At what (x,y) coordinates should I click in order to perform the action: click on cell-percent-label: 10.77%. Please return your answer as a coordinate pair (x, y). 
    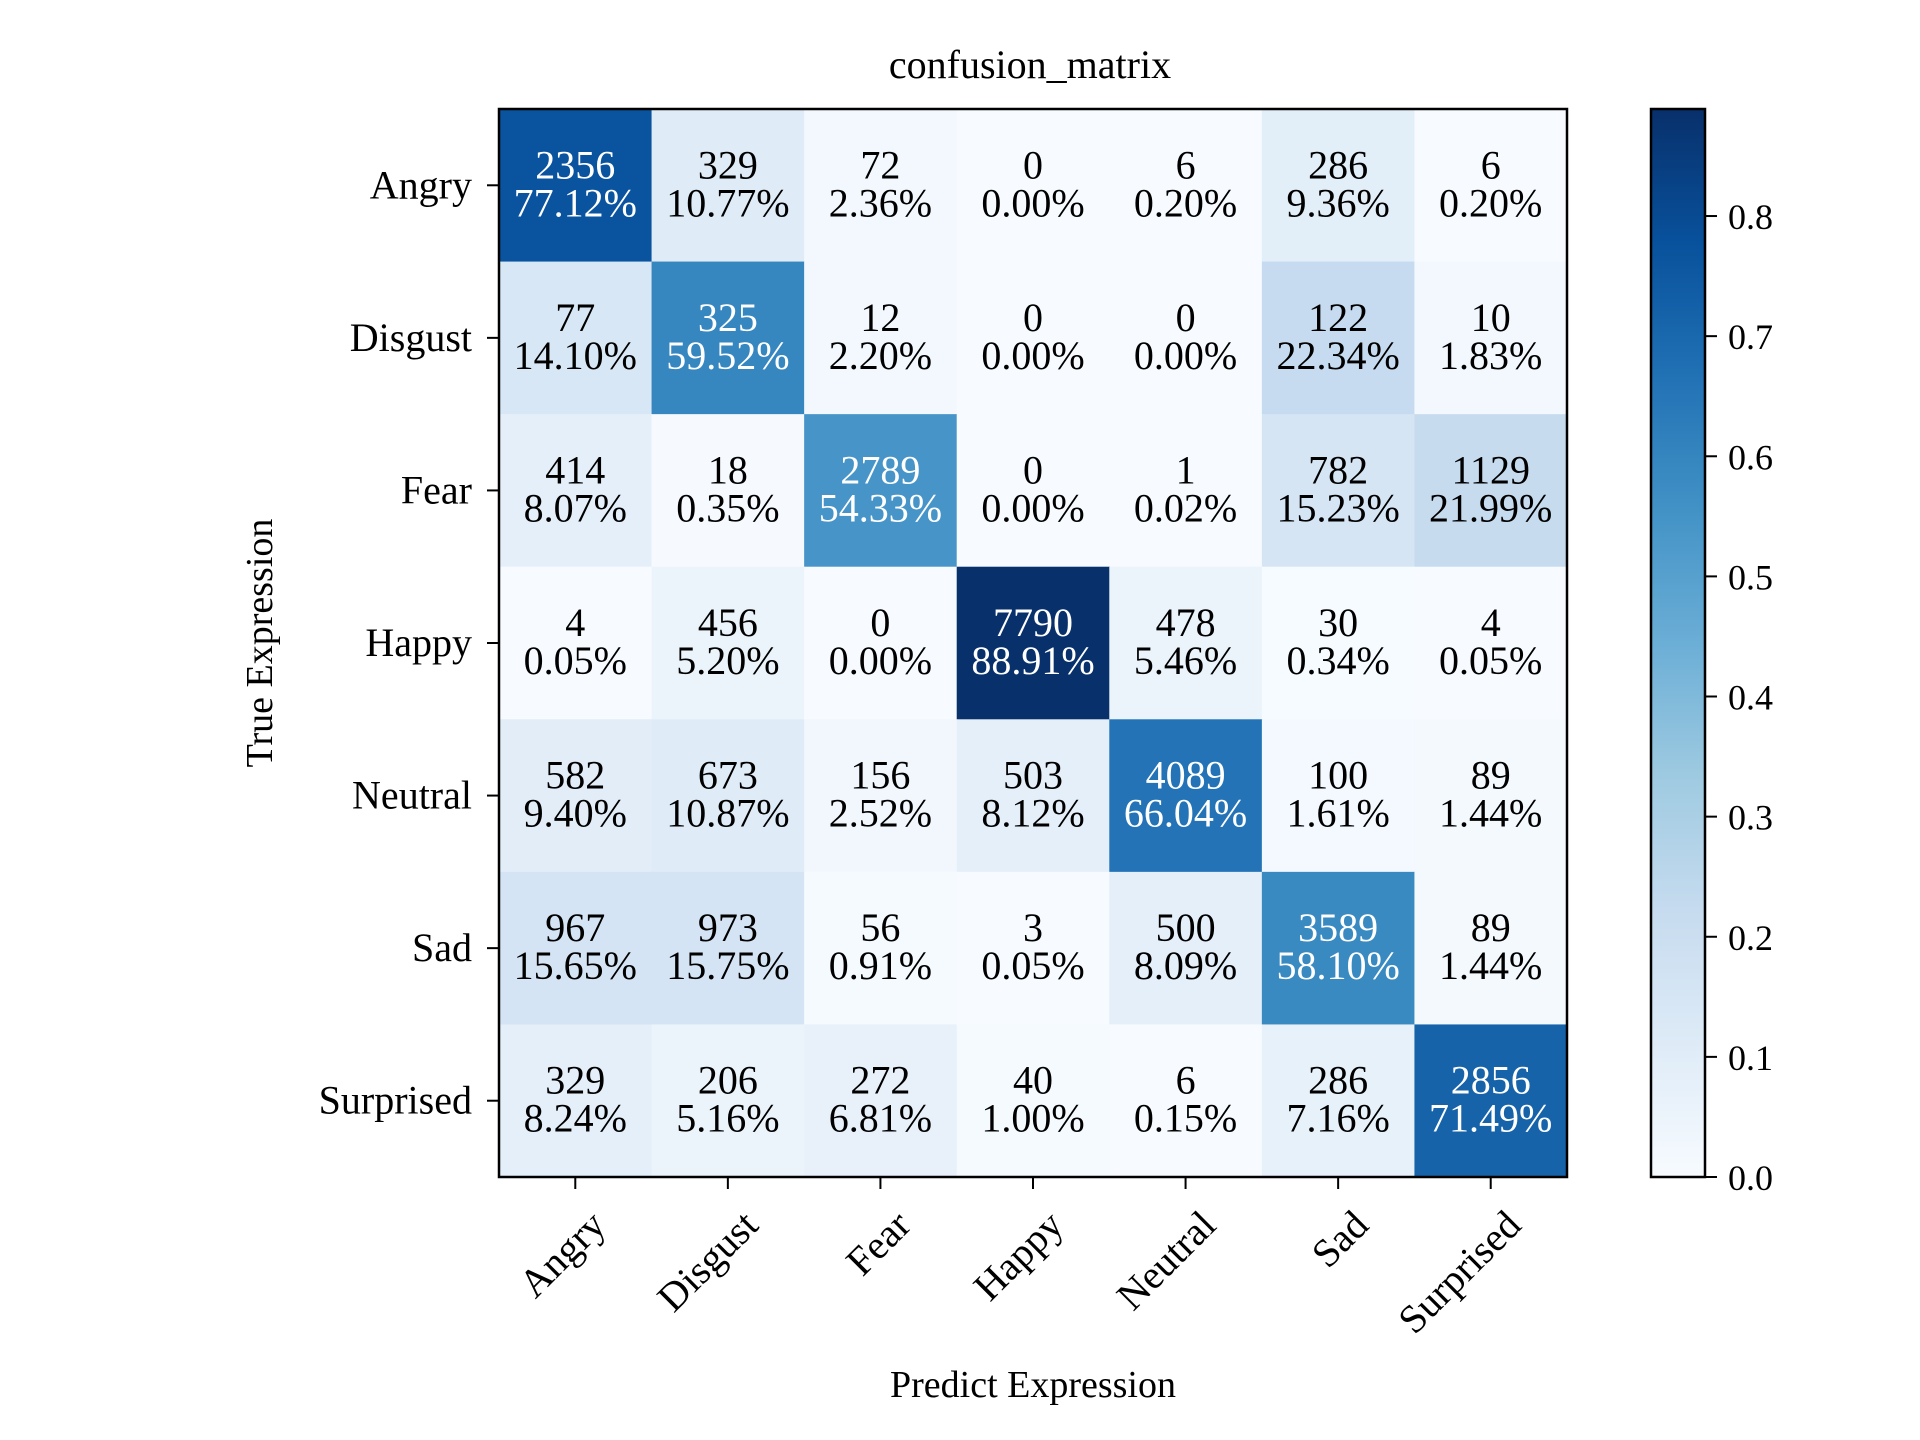
    Looking at the image, I should click on (727, 202).